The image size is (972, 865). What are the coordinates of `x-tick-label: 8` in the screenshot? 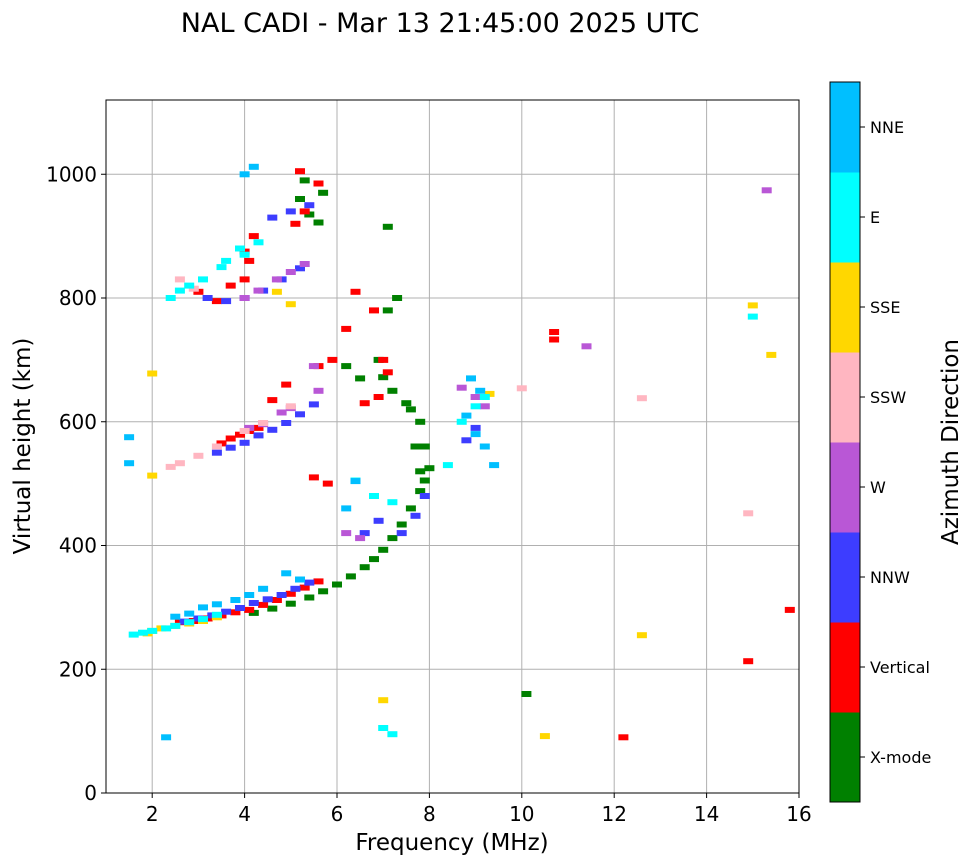 It's located at (429, 814).